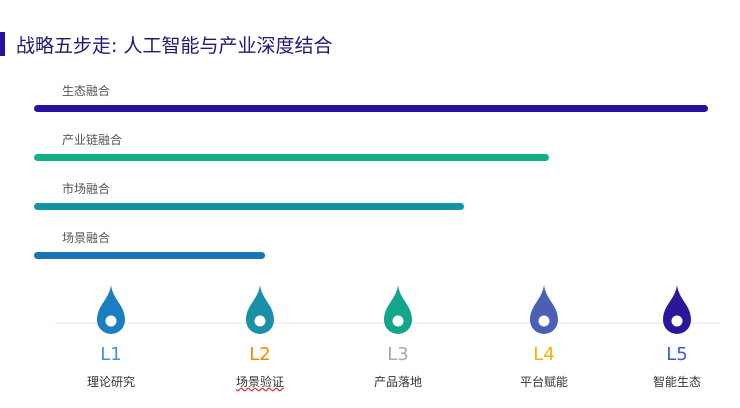 The height and width of the screenshot is (408, 740). I want to click on level-code: L5, so click(677, 354).